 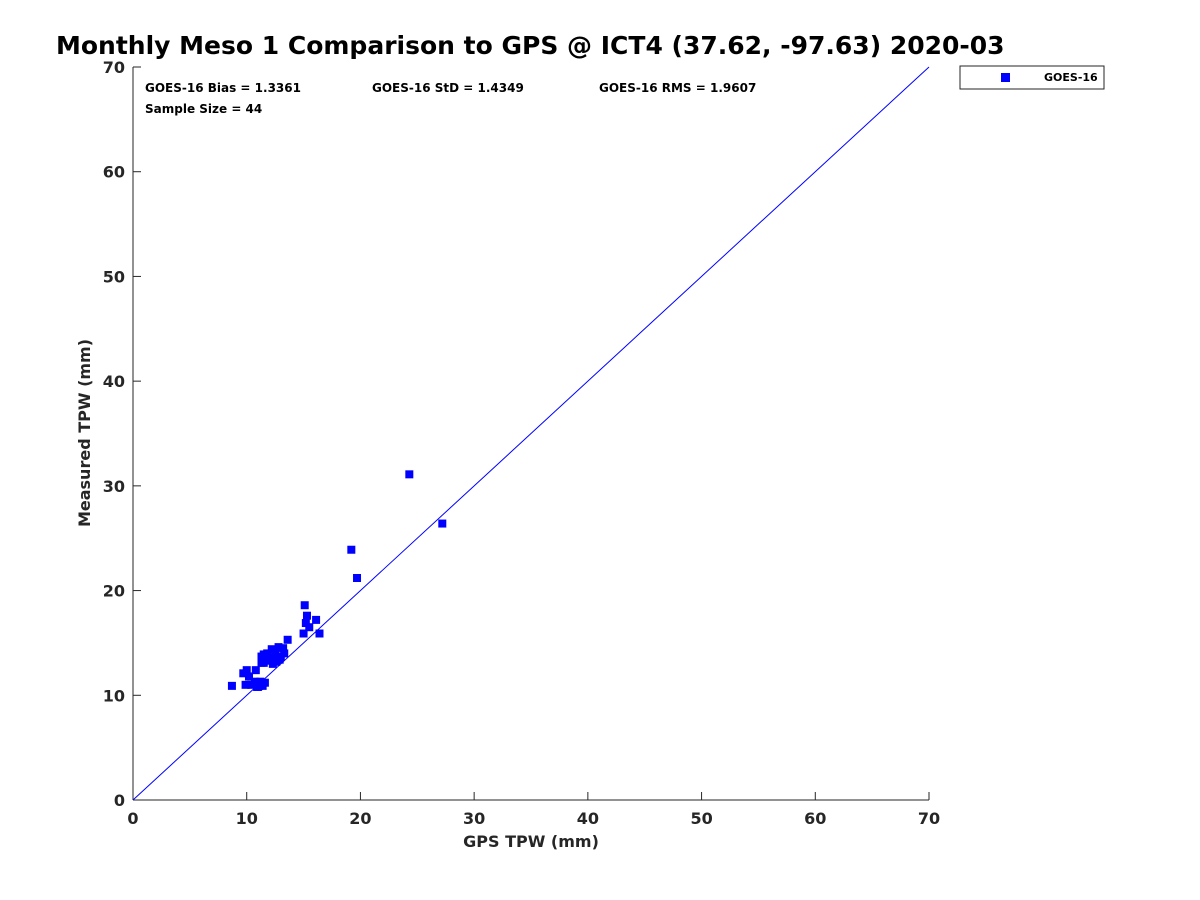 What do you see at coordinates (588, 818) in the screenshot?
I see `x-tick-label: 40` at bounding box center [588, 818].